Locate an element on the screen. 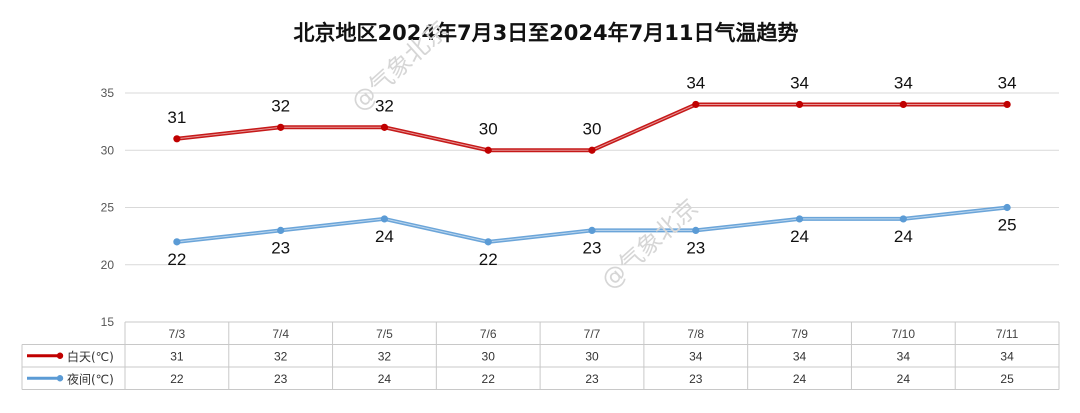 This screenshot has height=413, width=1080. x-tick-label: 7/5 is located at coordinates (384, 334).